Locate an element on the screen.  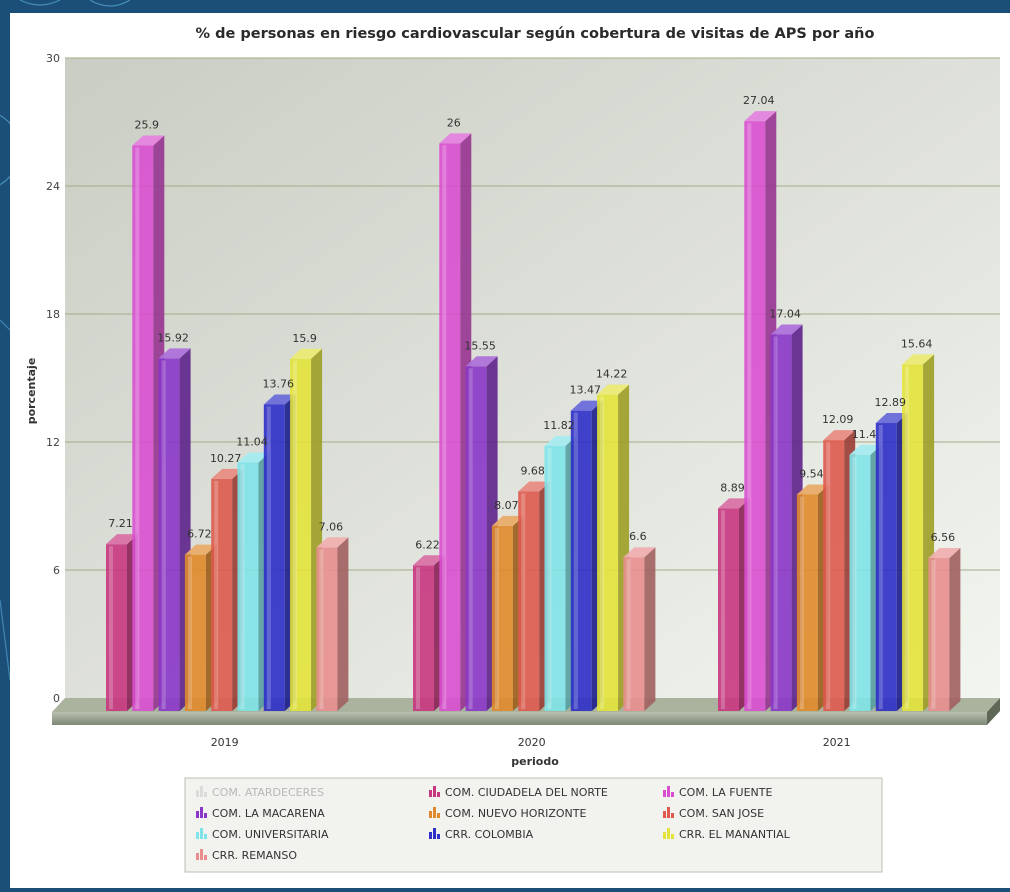
data-label: 8.89 is located at coordinates (732, 487).